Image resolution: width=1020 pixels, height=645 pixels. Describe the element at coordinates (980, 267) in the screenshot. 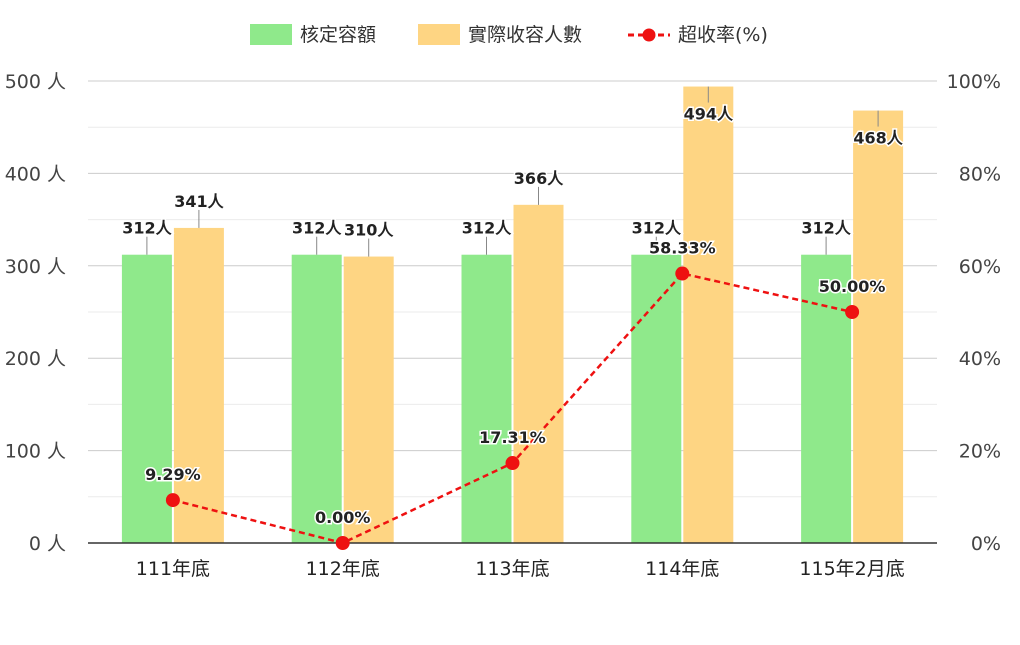

I see `y-right-tick-label: 60%` at that location.